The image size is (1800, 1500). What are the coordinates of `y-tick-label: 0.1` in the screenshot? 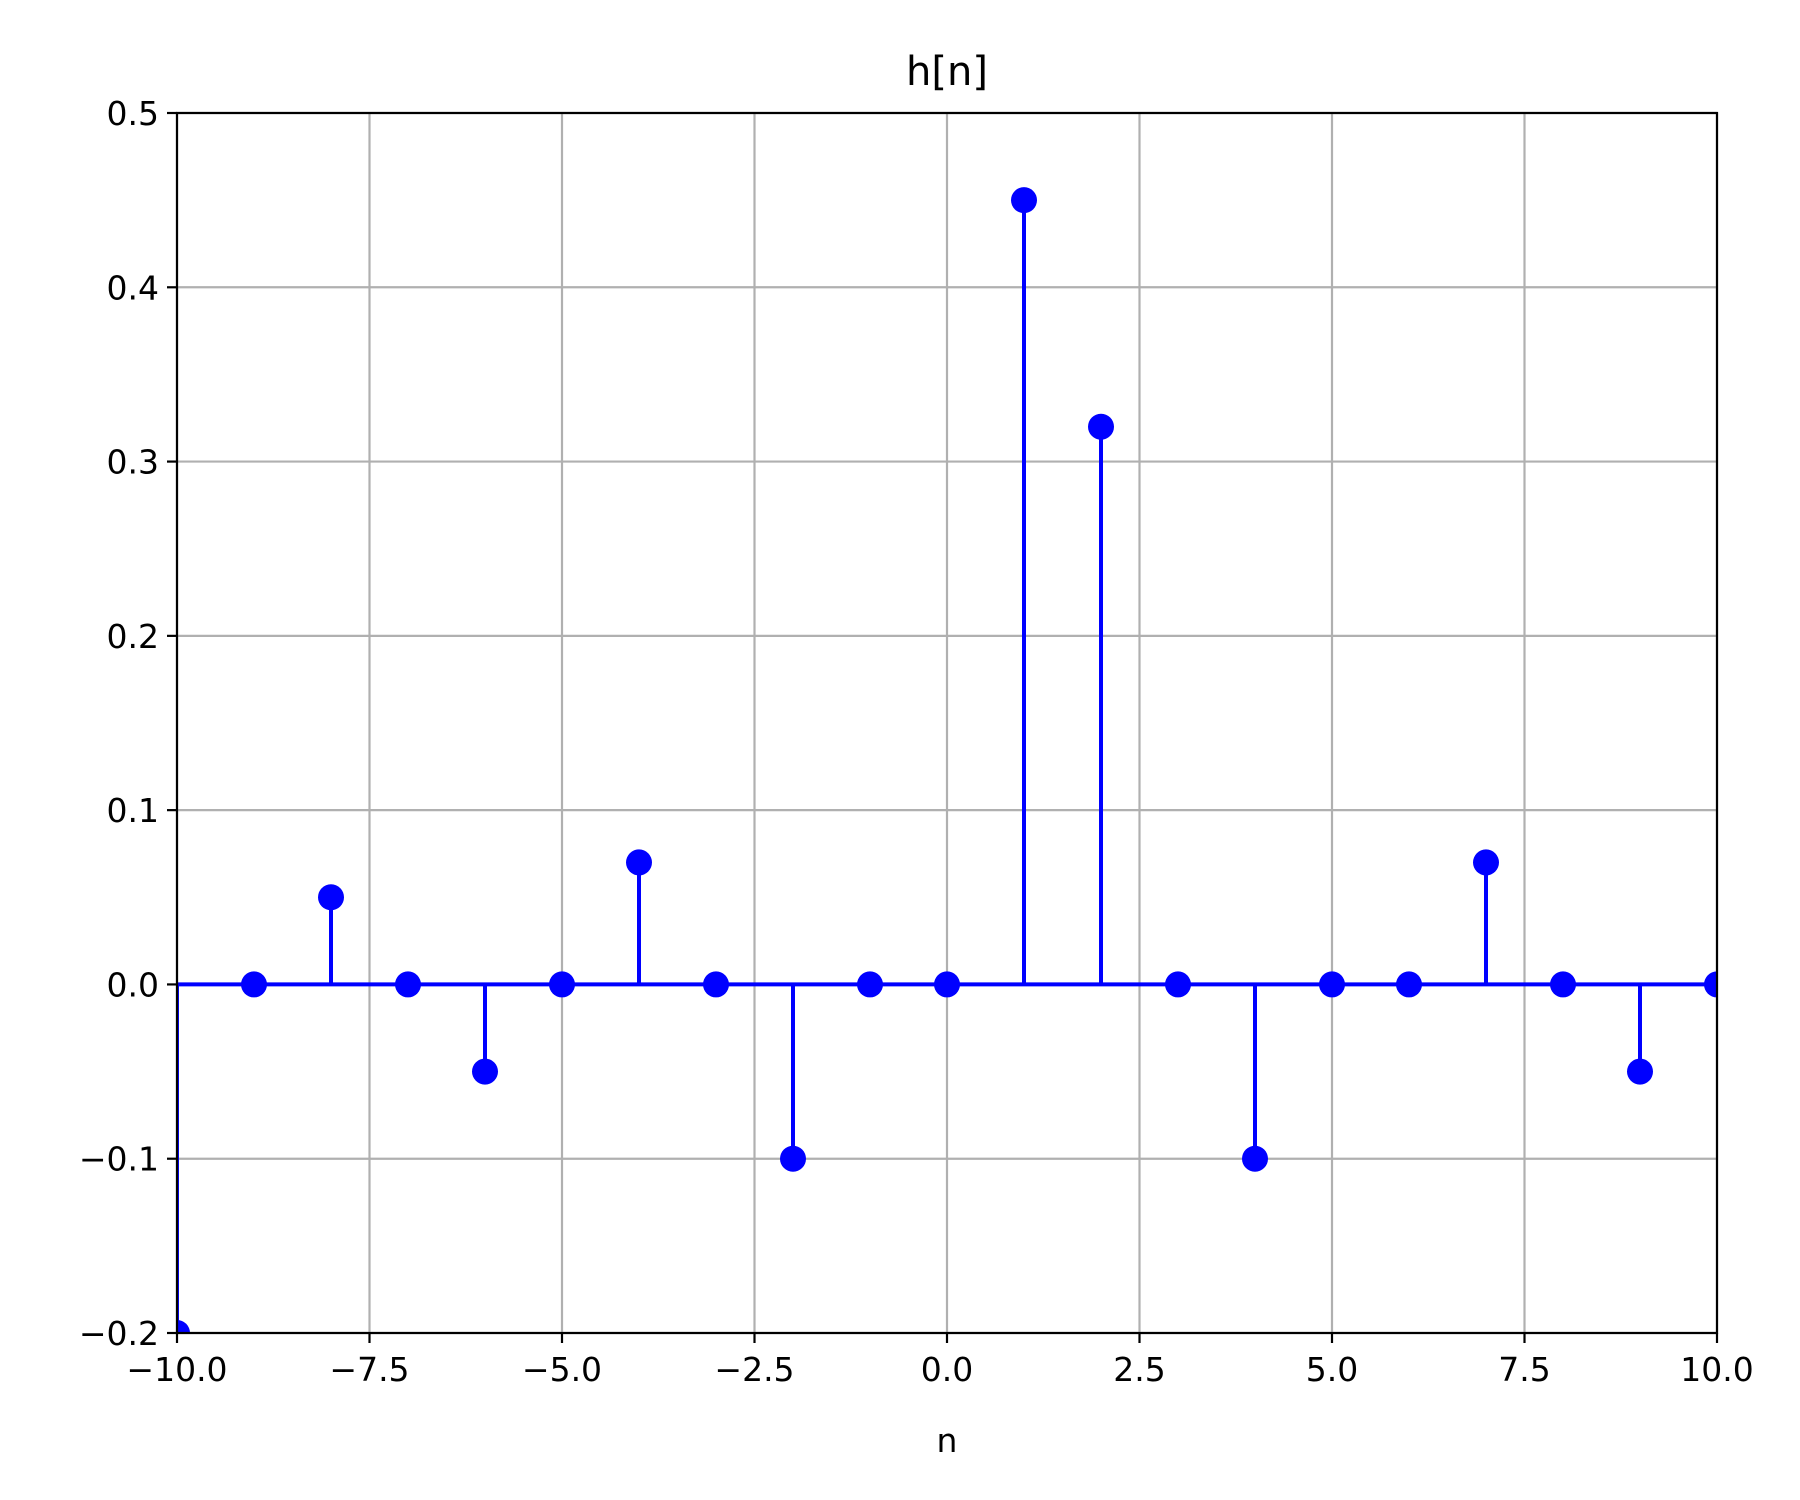 It's located at (133, 810).